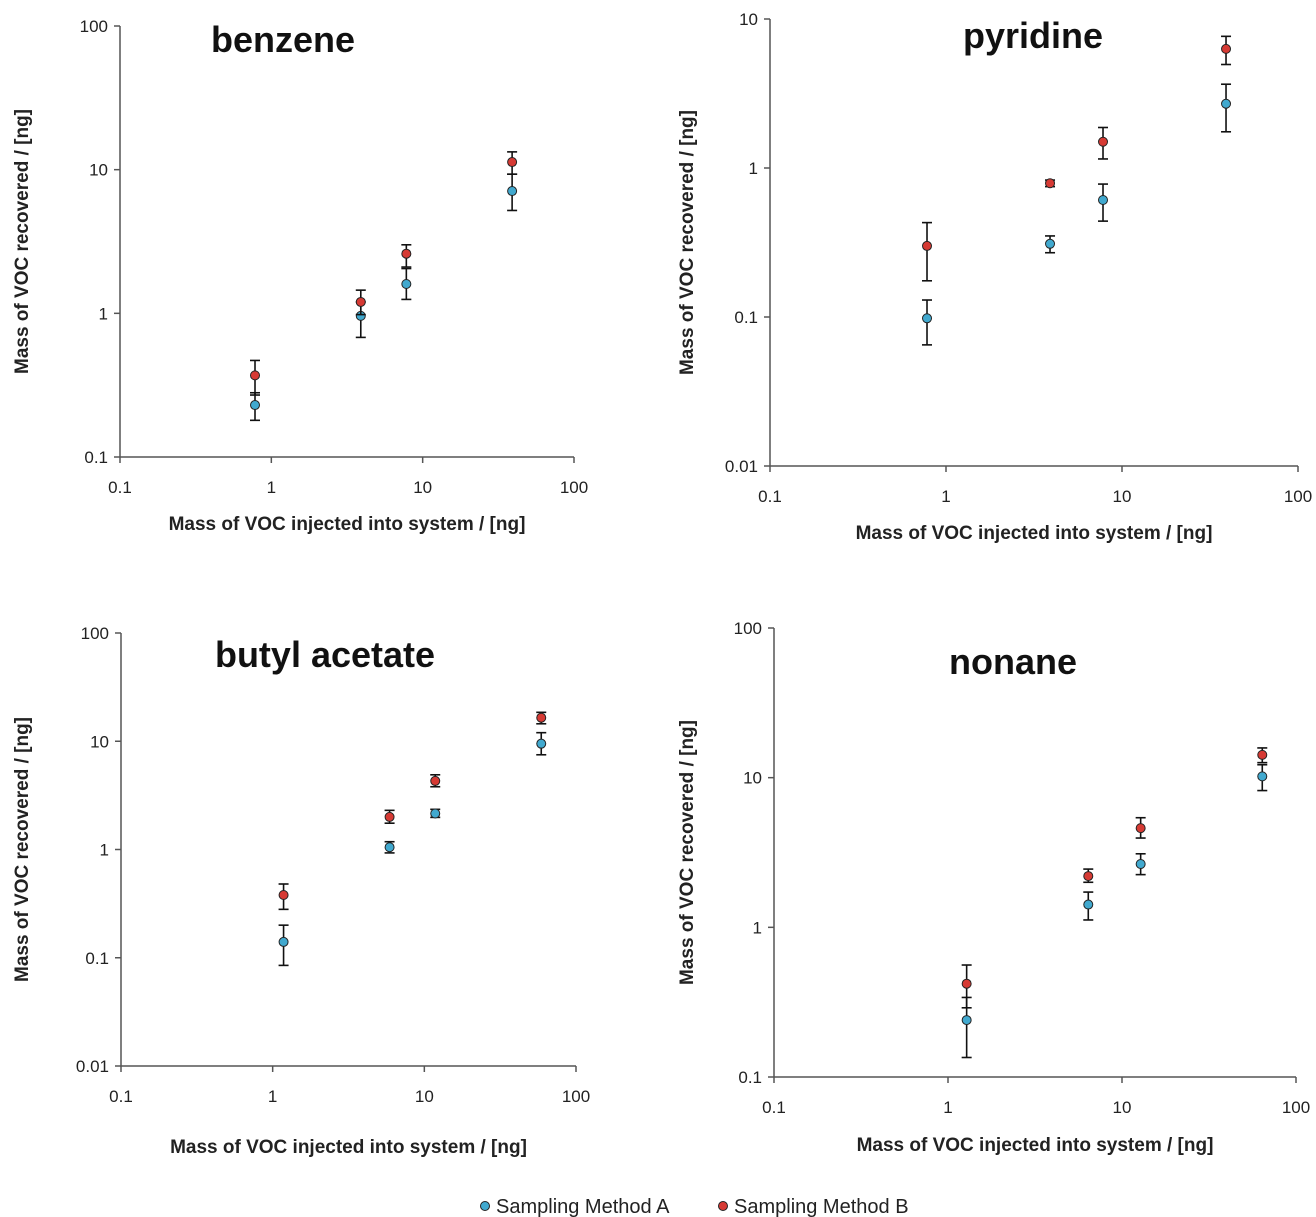 The width and height of the screenshot is (1316, 1217). Describe the element at coordinates (694, 1206) in the screenshot. I see `legend: Sampling Method A Sampling Method B` at that location.